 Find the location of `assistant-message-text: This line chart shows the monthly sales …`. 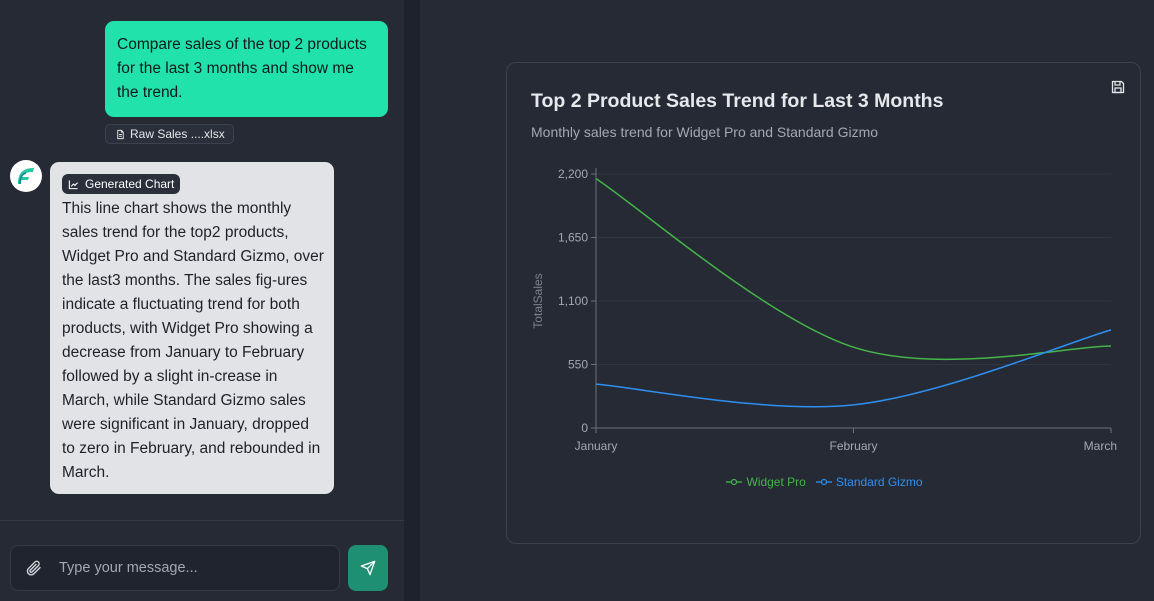

assistant-message-text: This line chart shows the monthly sales … is located at coordinates (193, 340).